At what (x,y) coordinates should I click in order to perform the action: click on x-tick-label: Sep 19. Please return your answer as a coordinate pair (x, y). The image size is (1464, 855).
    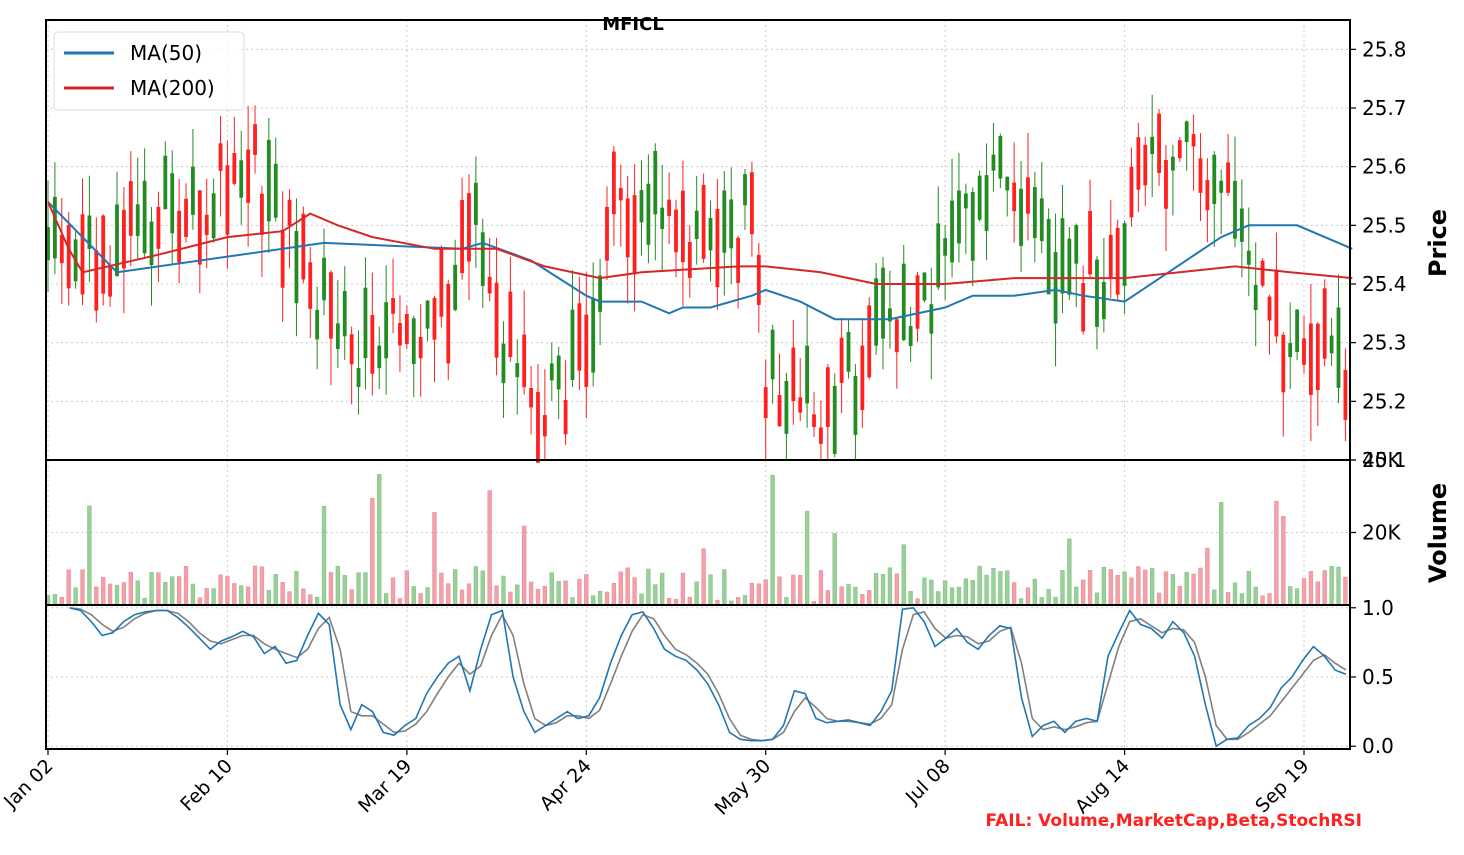
    Looking at the image, I should click on (1282, 786).